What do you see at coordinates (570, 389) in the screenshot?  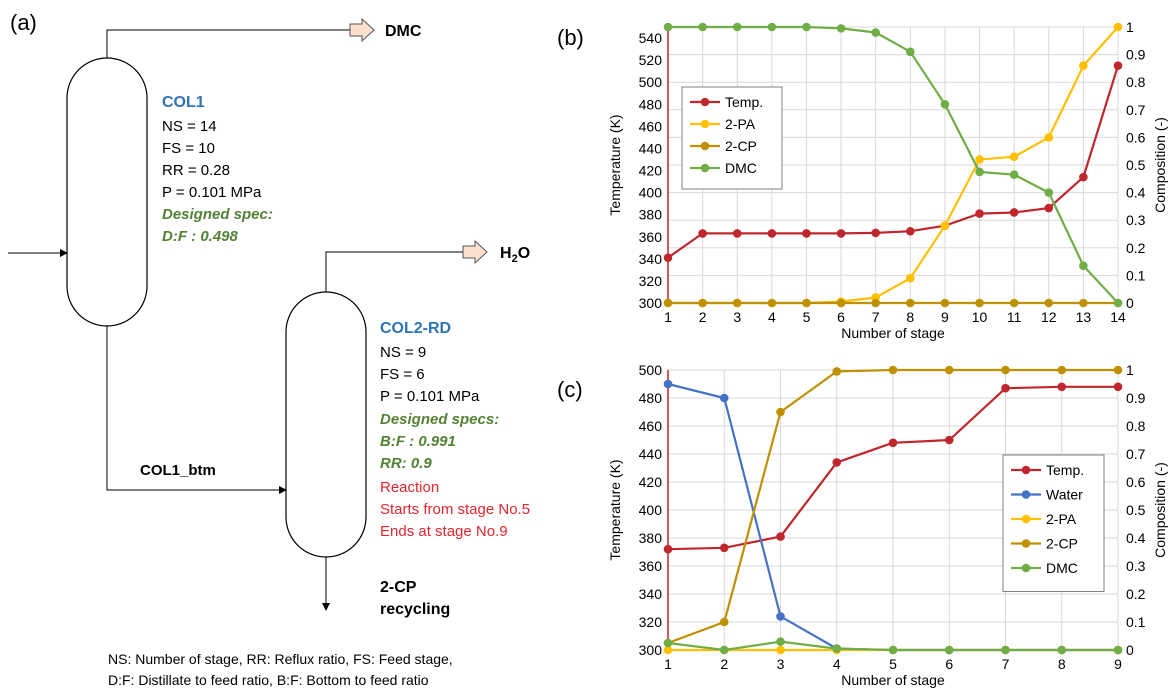 I see `panel-c-label: (c)` at bounding box center [570, 389].